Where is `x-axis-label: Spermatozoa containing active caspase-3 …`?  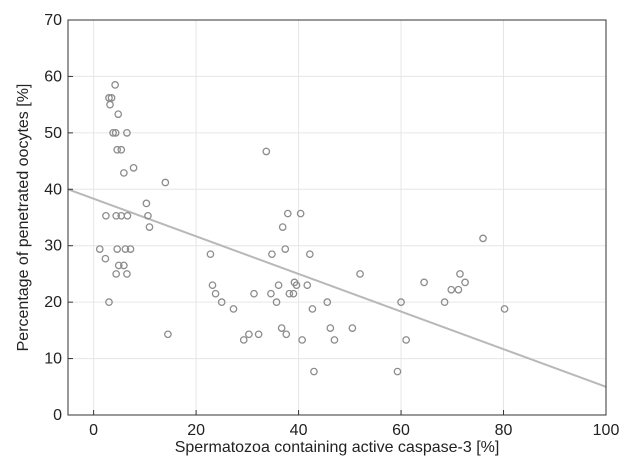
x-axis-label: Spermatozoa containing active caspase-3 … is located at coordinates (337, 447).